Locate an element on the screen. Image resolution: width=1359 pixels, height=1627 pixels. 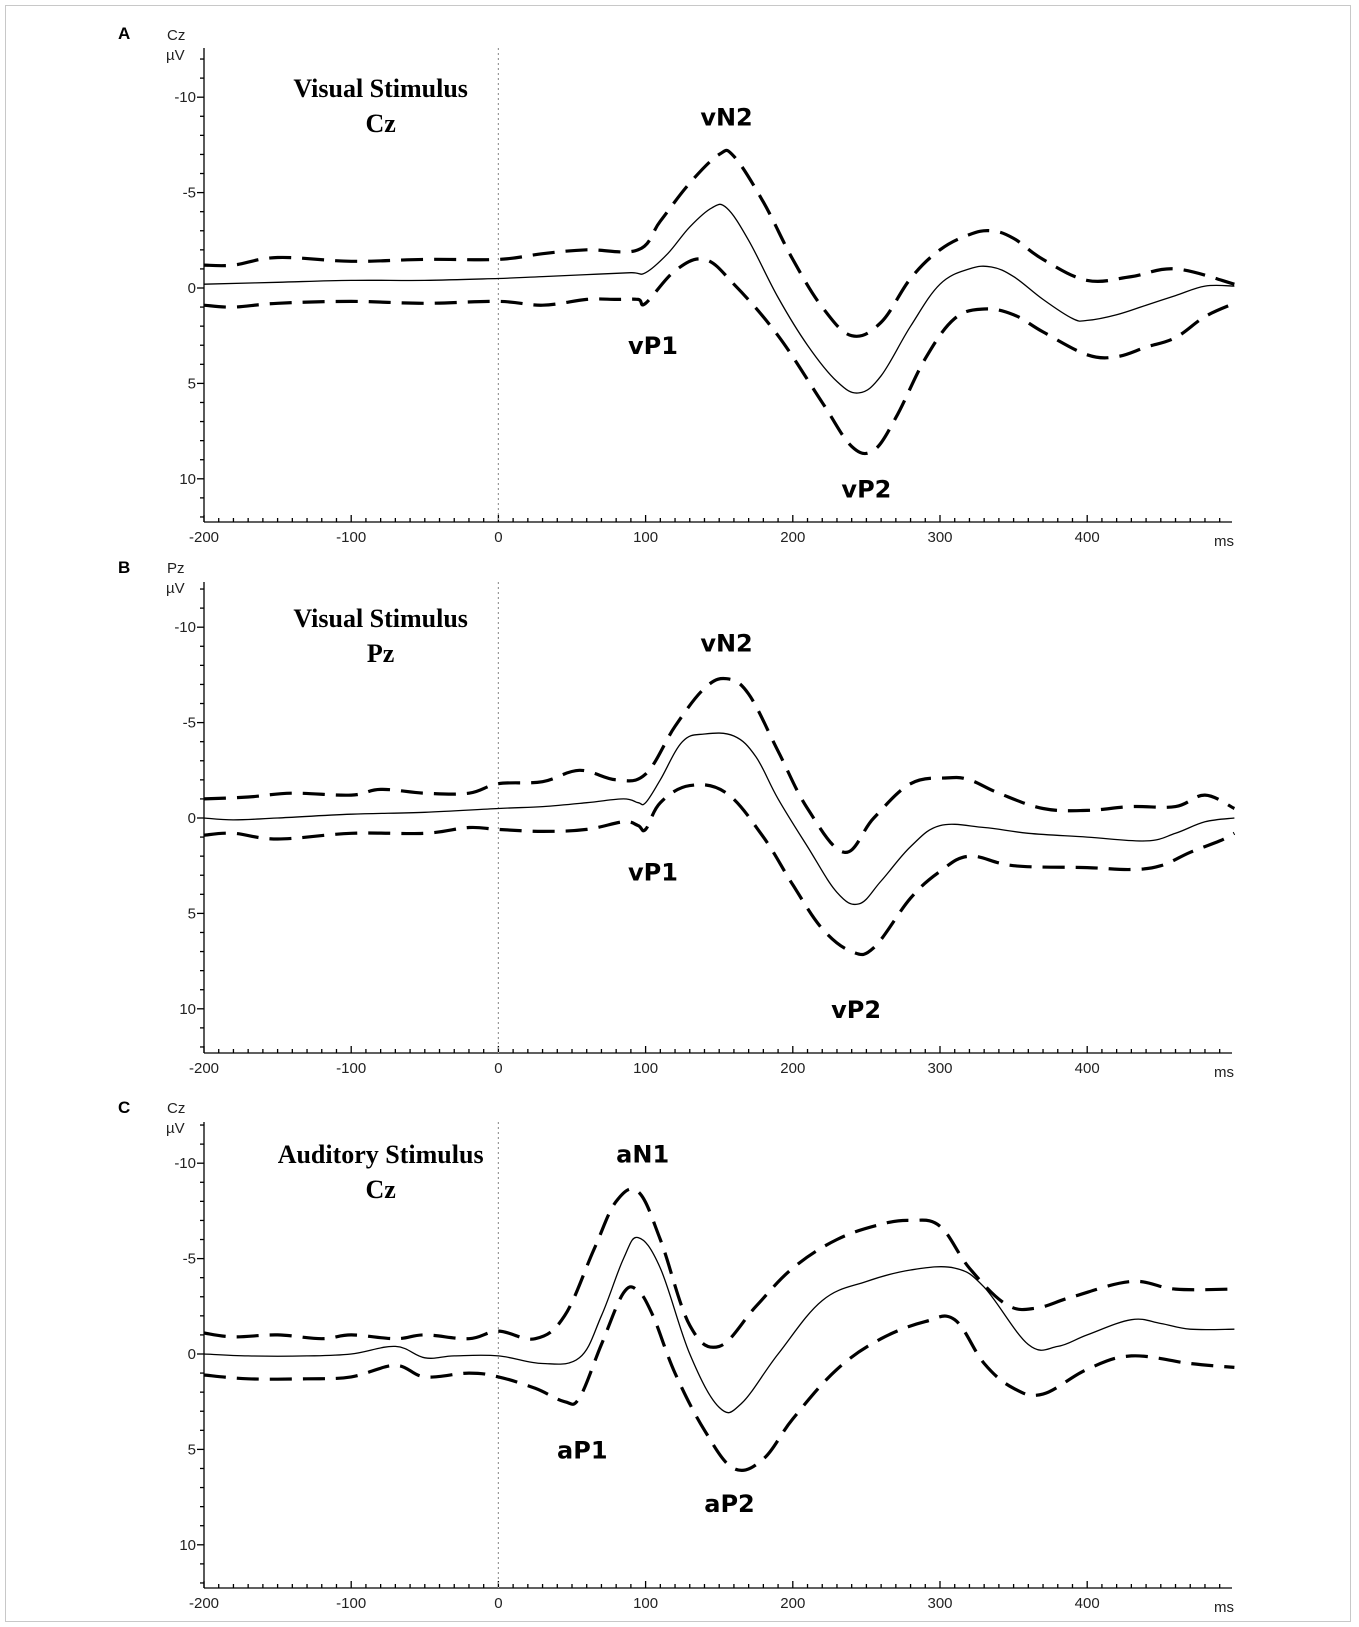
panel-letter: A is located at coordinates (124, 33).